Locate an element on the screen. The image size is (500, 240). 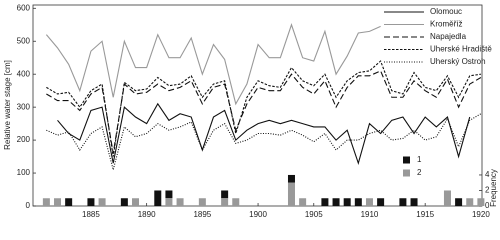
y-tick-label: 500 is located at coordinates (24, 40).